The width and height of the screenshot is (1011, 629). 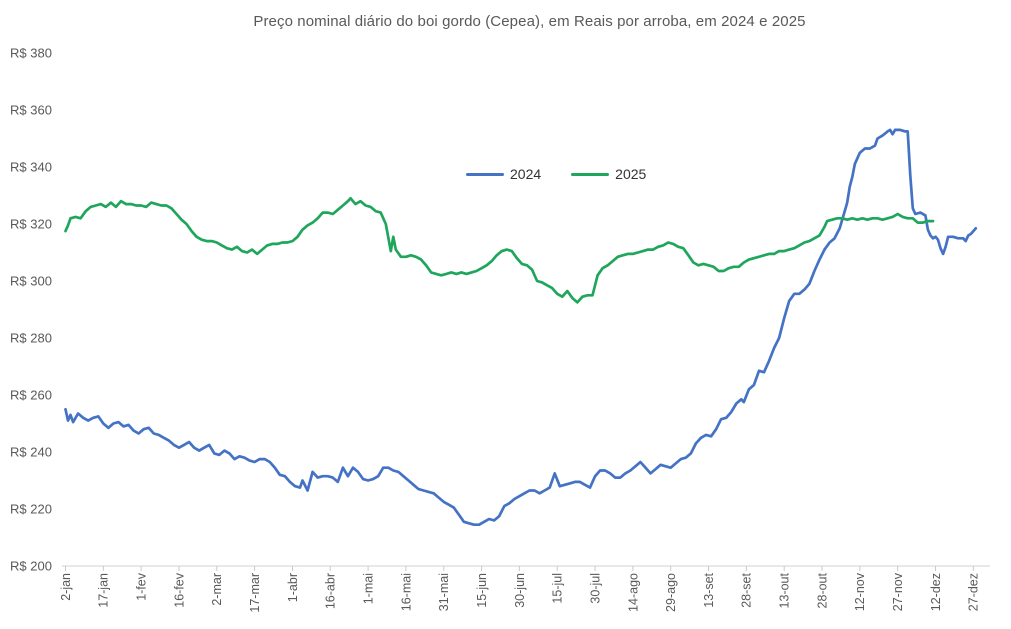 What do you see at coordinates (631, 174) in the screenshot?
I see `legend-label-2025: 2025` at bounding box center [631, 174].